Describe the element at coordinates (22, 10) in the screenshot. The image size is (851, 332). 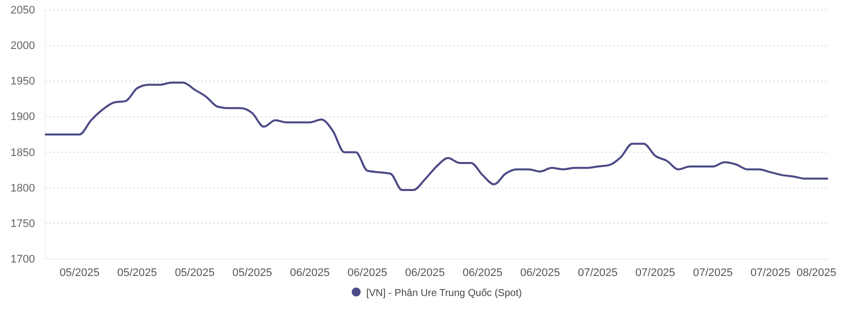
I see `y-tick-label: 2050` at that location.